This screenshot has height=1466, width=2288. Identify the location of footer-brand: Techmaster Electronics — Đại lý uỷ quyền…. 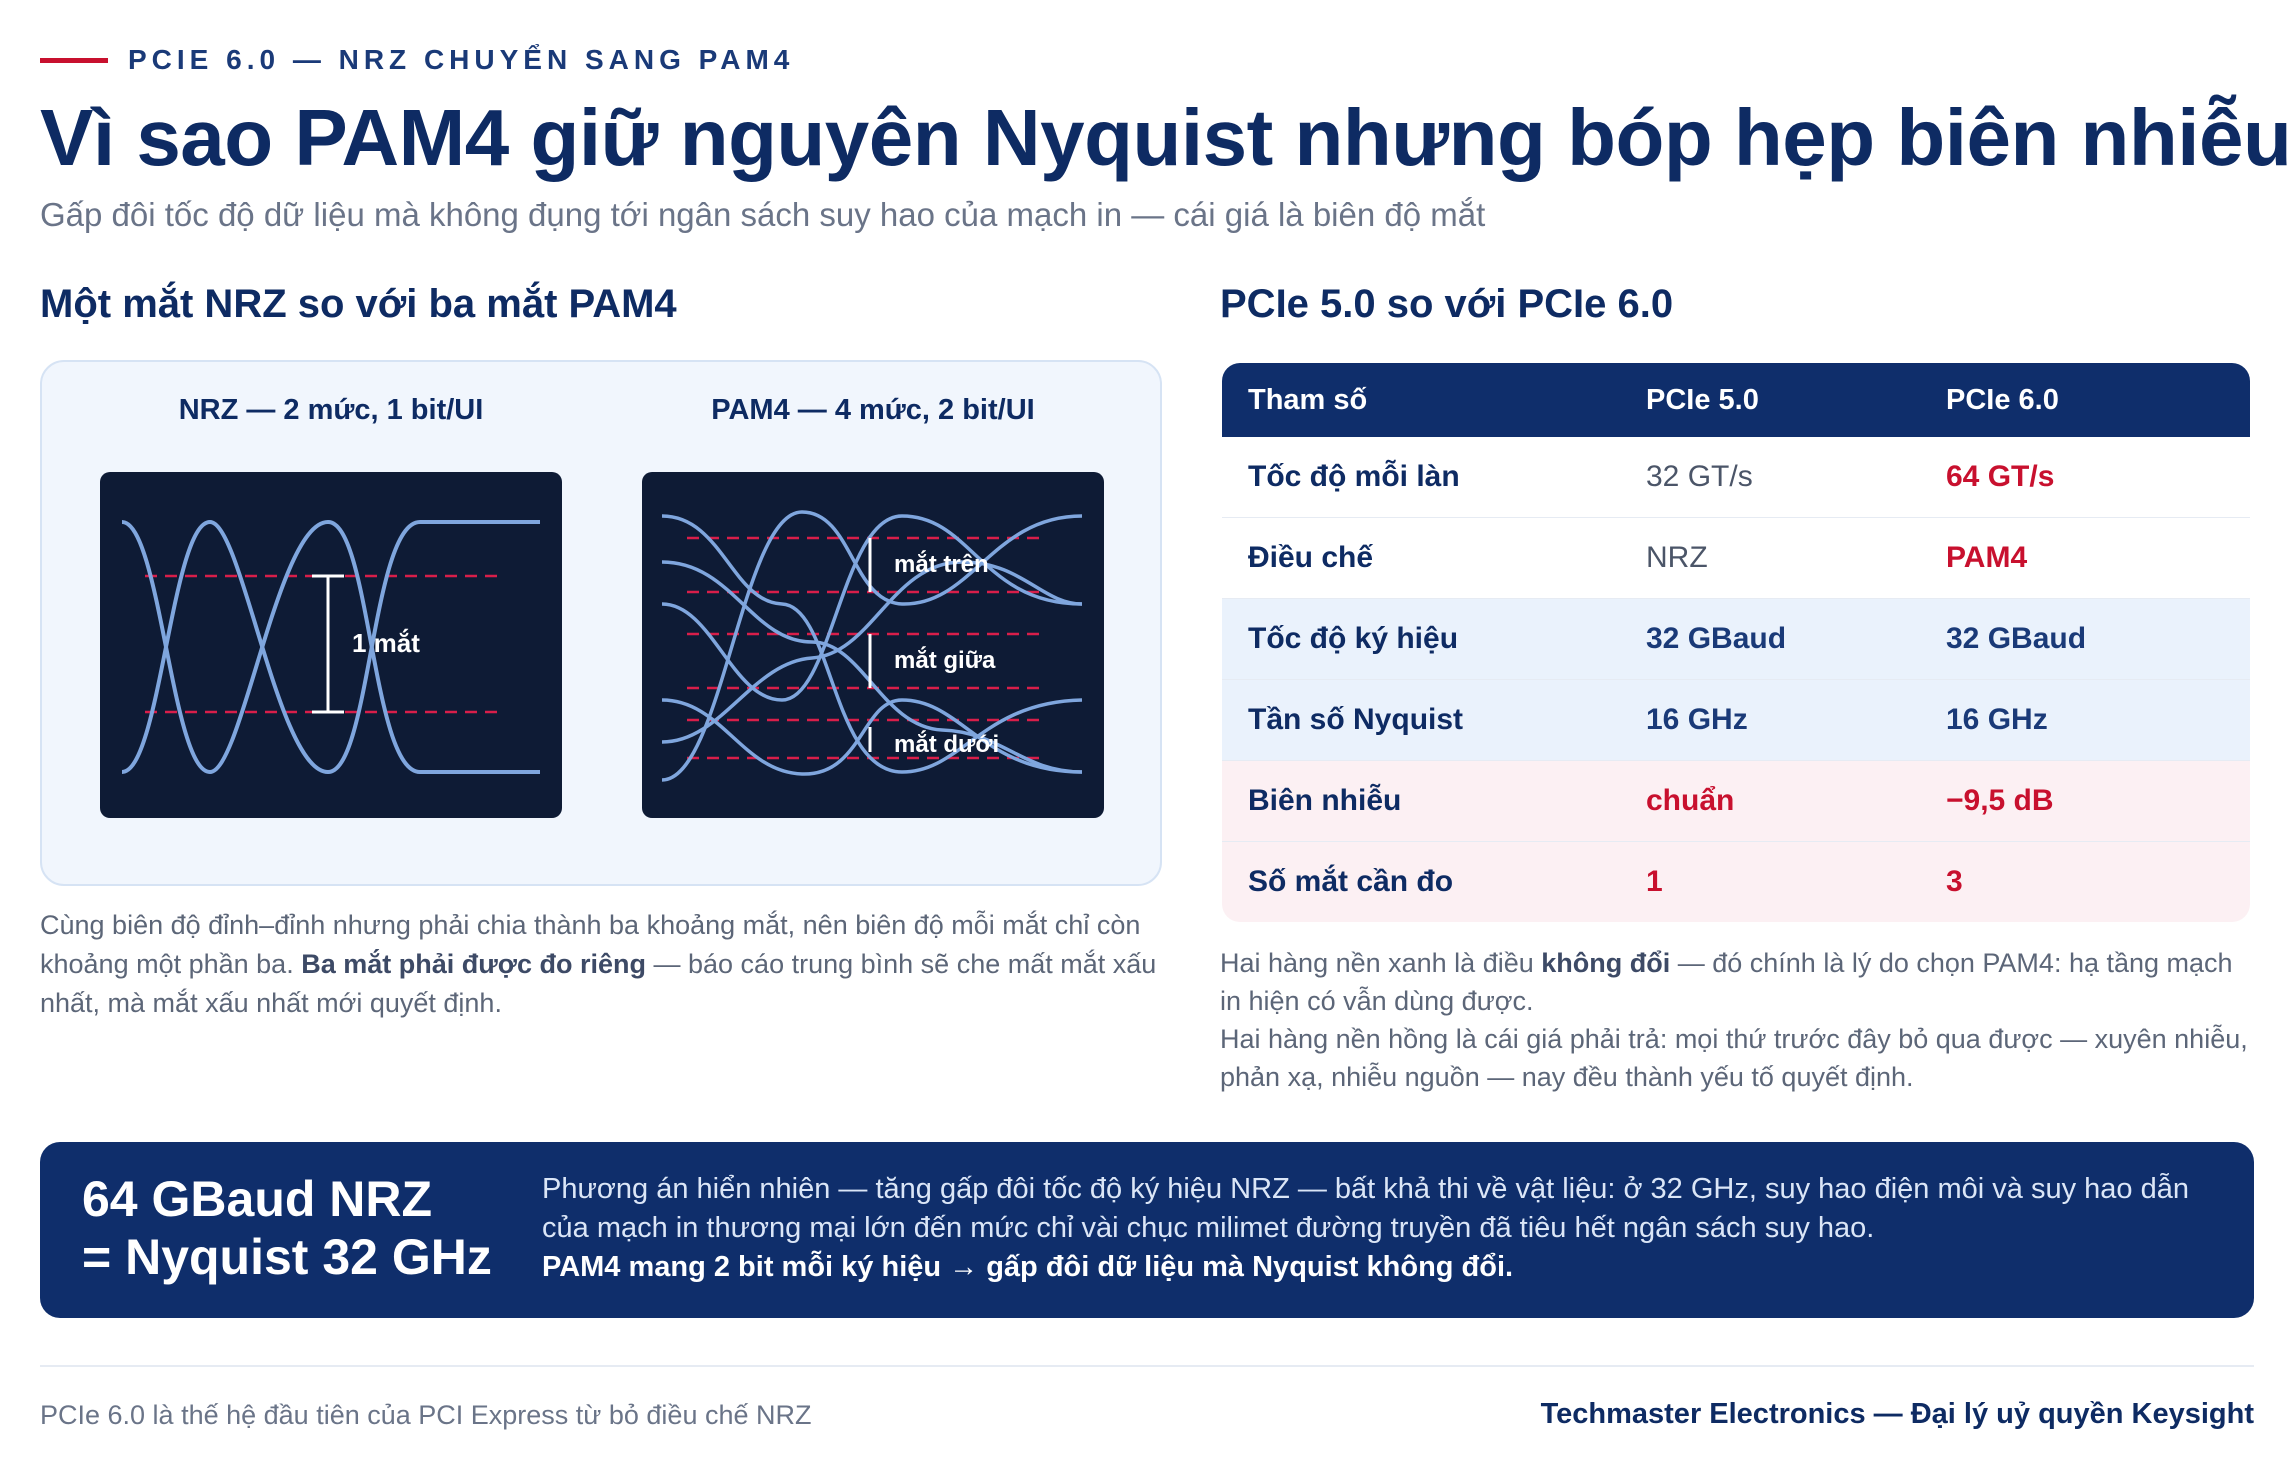
(1897, 1414).